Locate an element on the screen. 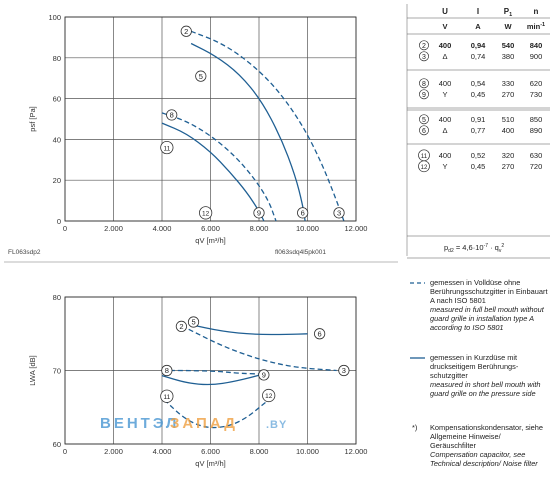  table-cell: 510 is located at coordinates (508, 119).